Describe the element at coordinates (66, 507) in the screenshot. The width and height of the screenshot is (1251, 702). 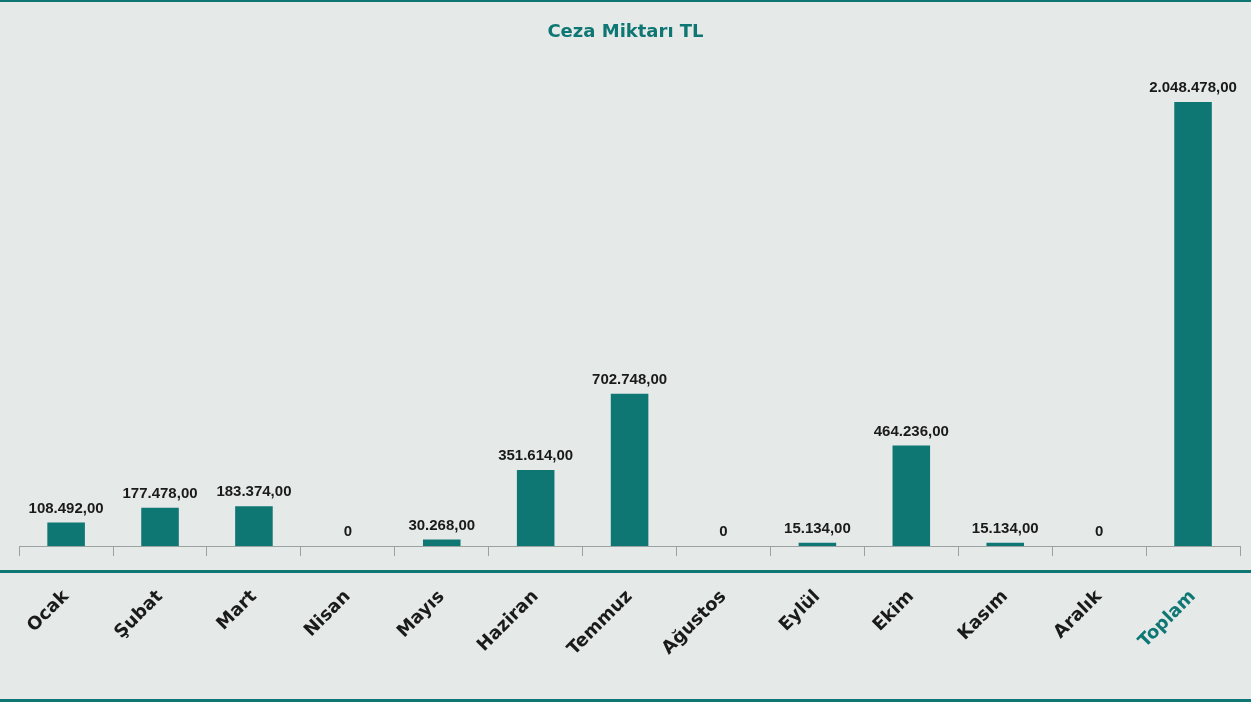
I see `data-label: 108.492,00` at that location.